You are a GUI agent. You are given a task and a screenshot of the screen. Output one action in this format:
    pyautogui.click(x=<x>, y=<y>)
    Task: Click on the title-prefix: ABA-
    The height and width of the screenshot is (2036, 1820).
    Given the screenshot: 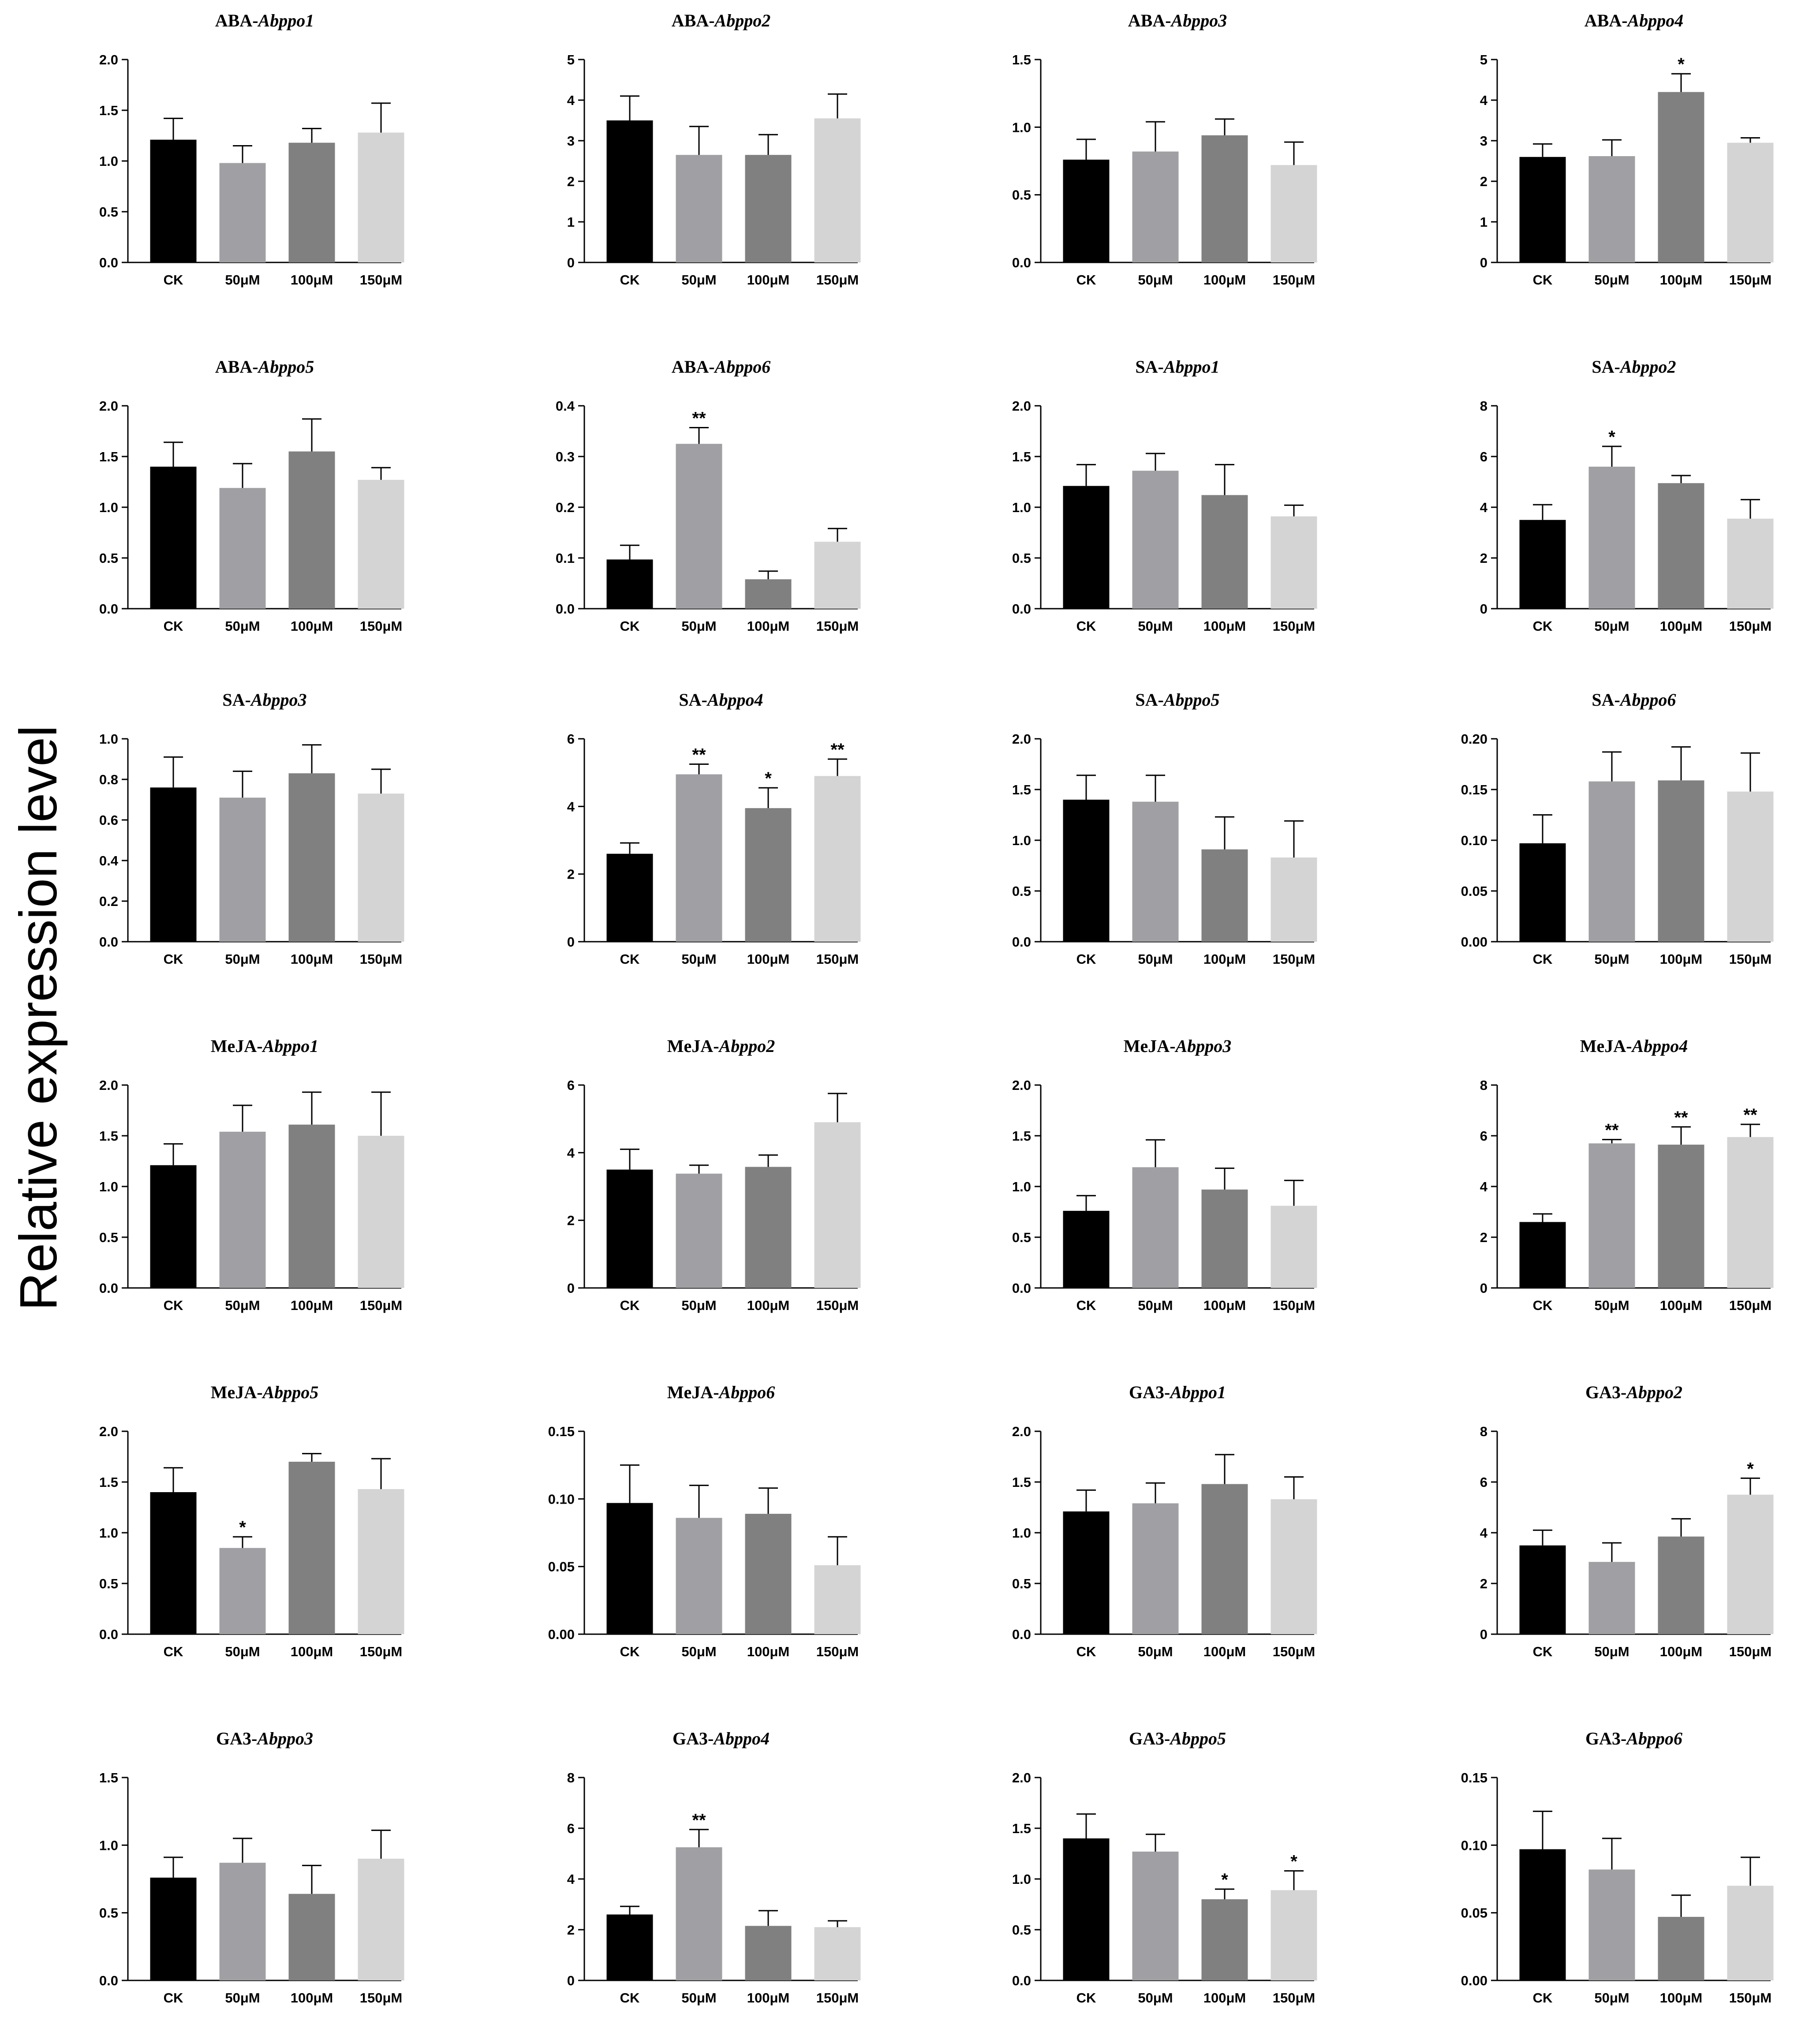 What is the action you would take?
    pyautogui.click(x=236, y=20)
    